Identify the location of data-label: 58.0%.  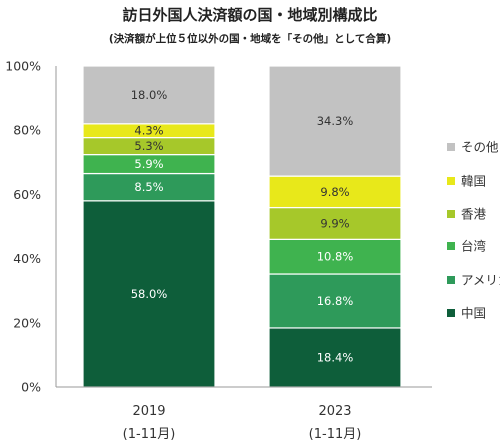
(149, 294).